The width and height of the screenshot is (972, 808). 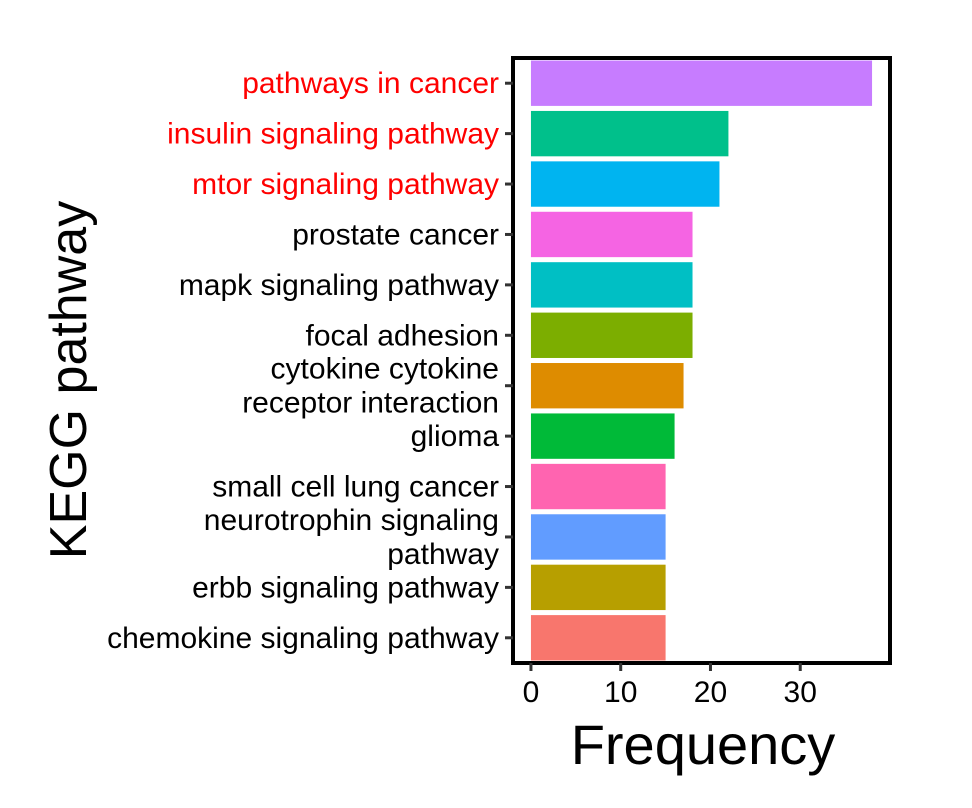 I want to click on bar-erbb-signaling-pathway, so click(x=598, y=587).